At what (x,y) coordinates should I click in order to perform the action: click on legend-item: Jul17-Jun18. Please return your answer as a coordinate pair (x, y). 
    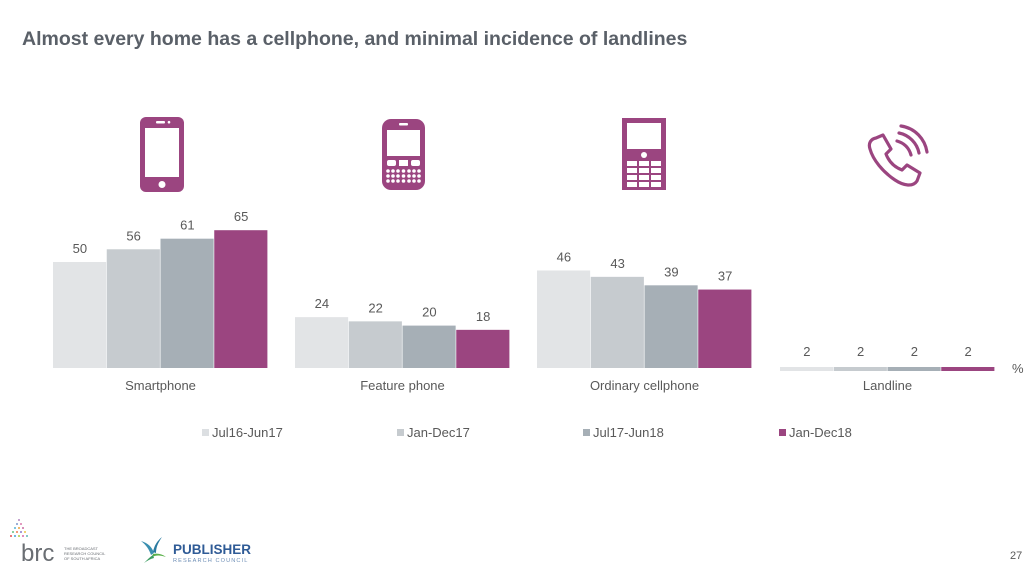
    Looking at the image, I should click on (623, 432).